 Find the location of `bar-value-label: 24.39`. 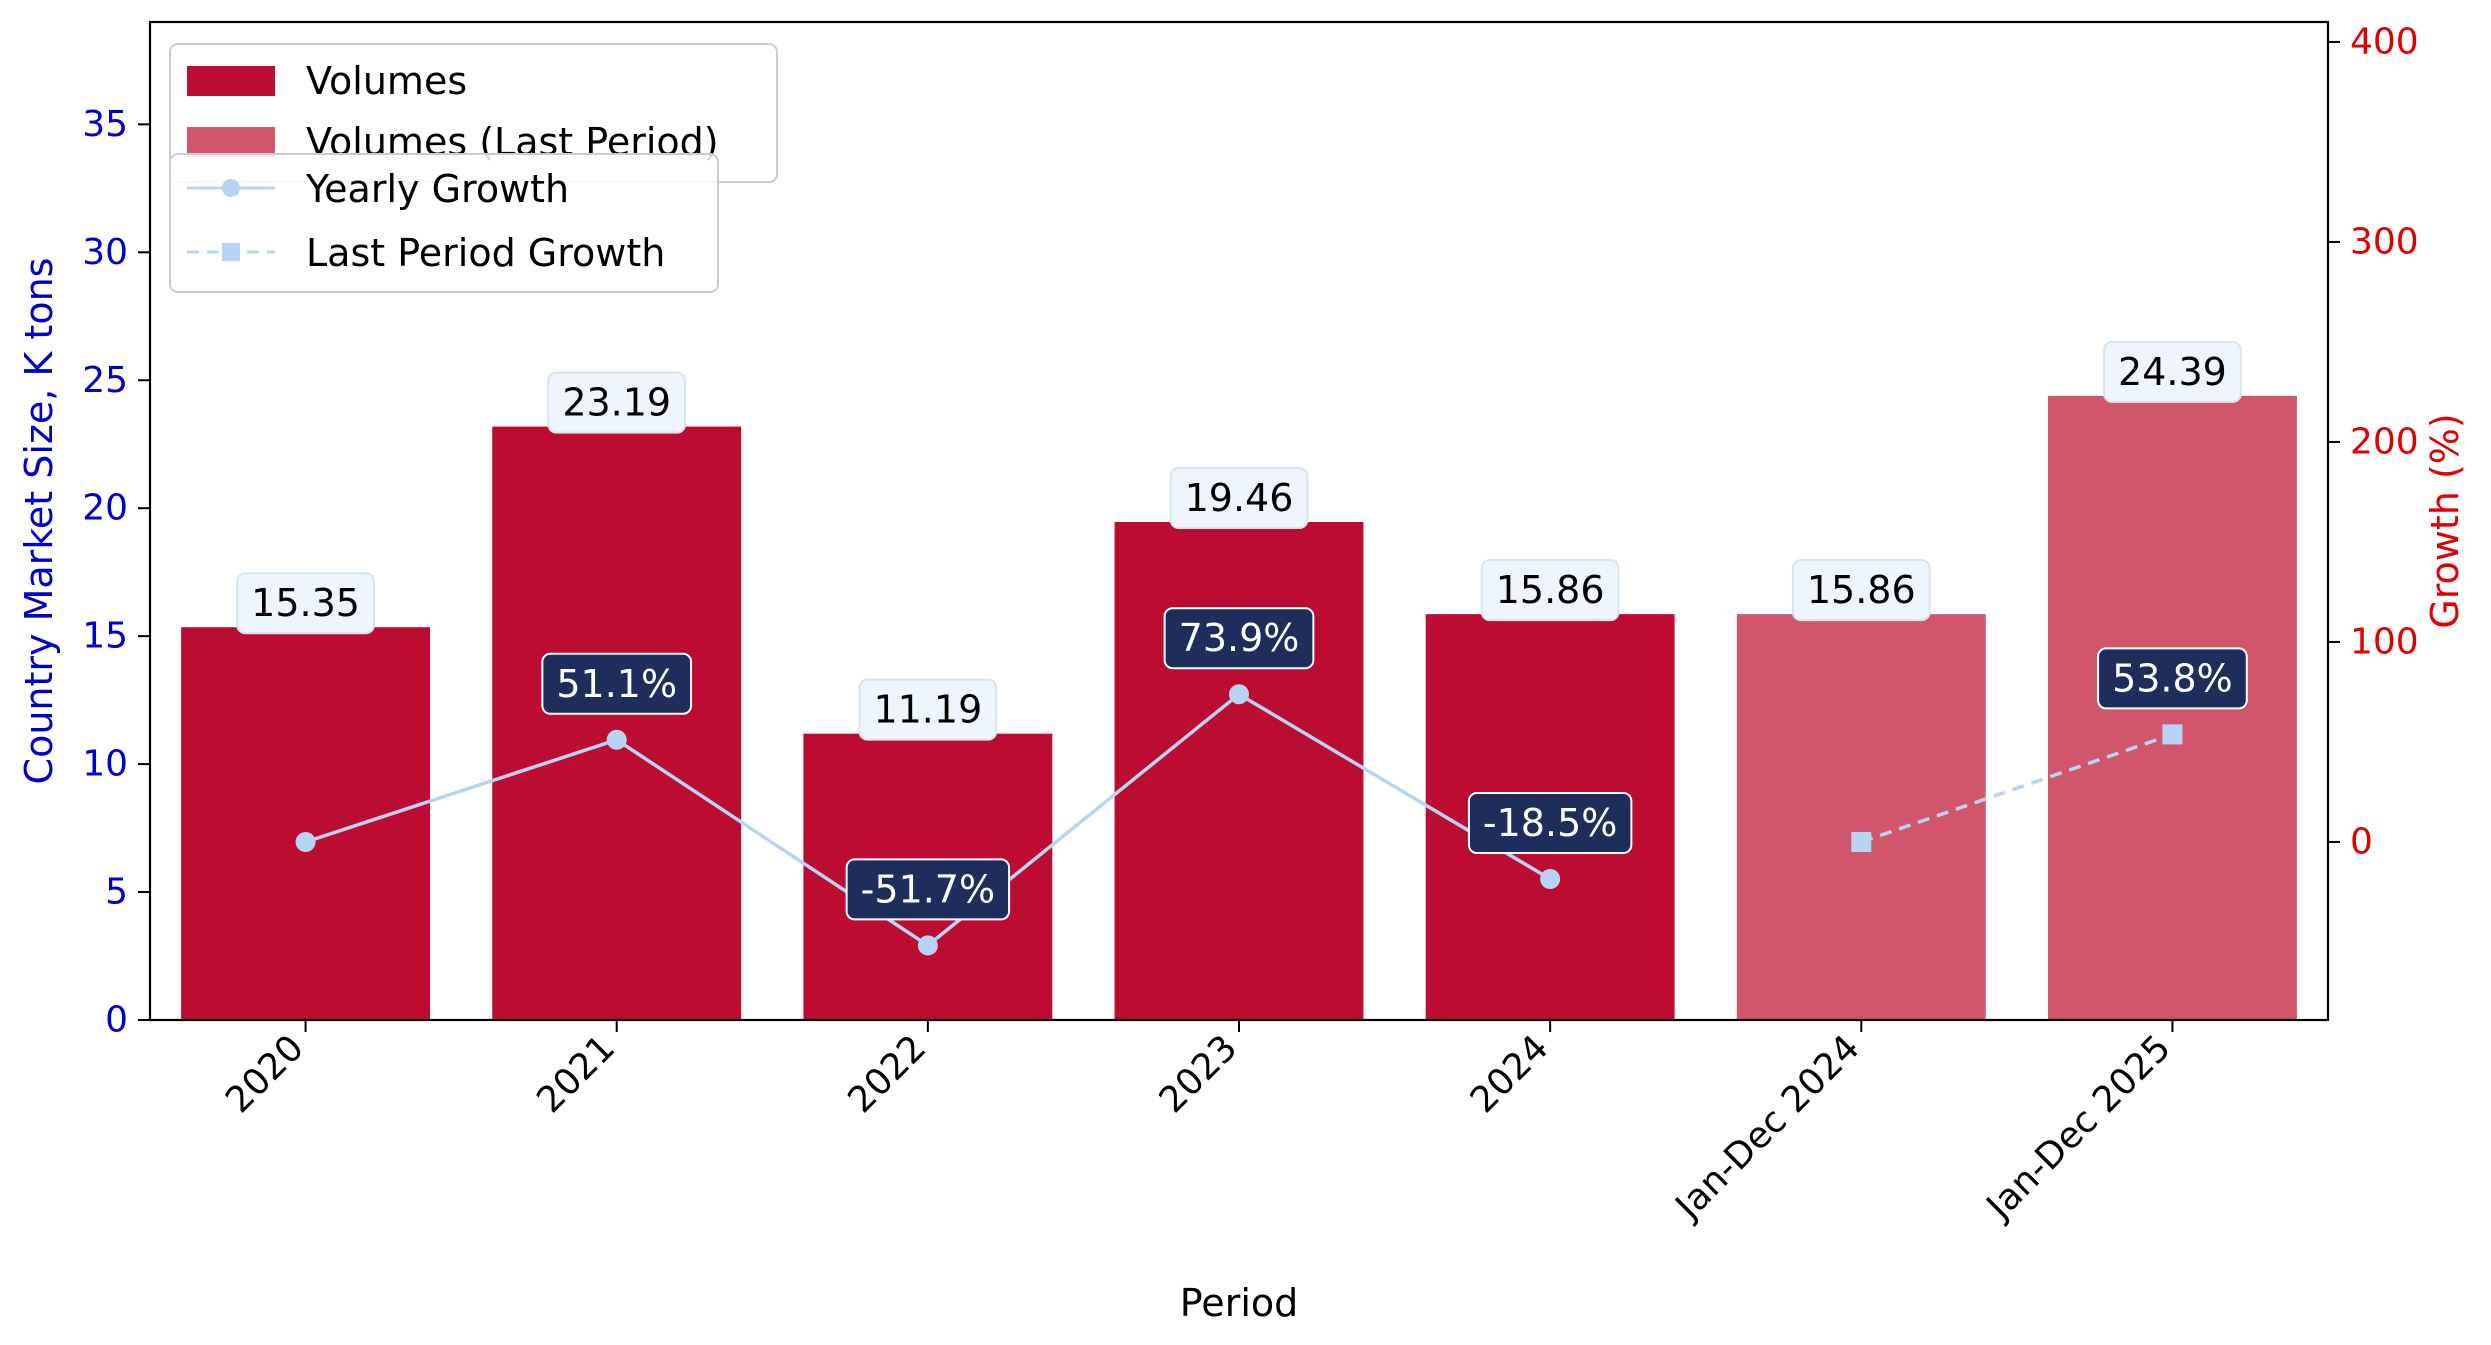

bar-value-label: 24.39 is located at coordinates (2172, 371).